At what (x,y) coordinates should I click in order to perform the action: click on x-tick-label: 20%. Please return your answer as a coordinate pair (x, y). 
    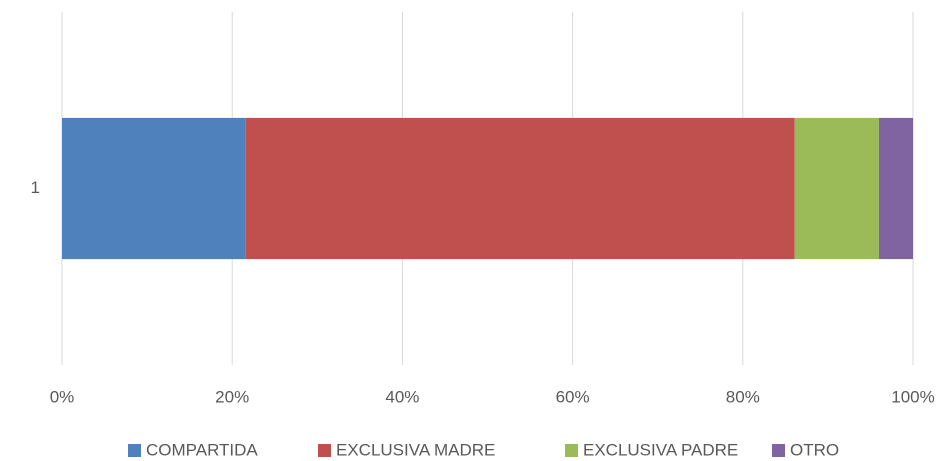
    Looking at the image, I should click on (232, 396).